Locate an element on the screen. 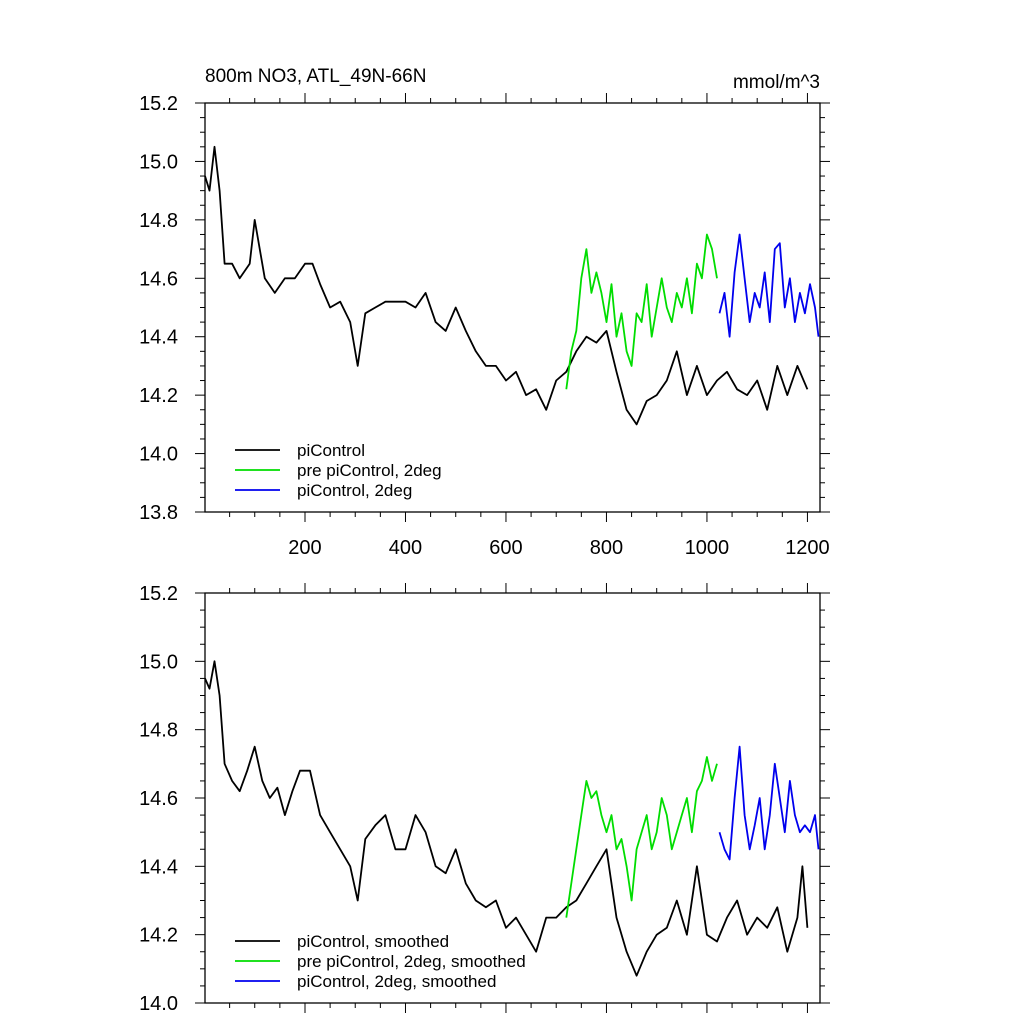  legend-label: piControl, 2deg is located at coordinates (354, 490).